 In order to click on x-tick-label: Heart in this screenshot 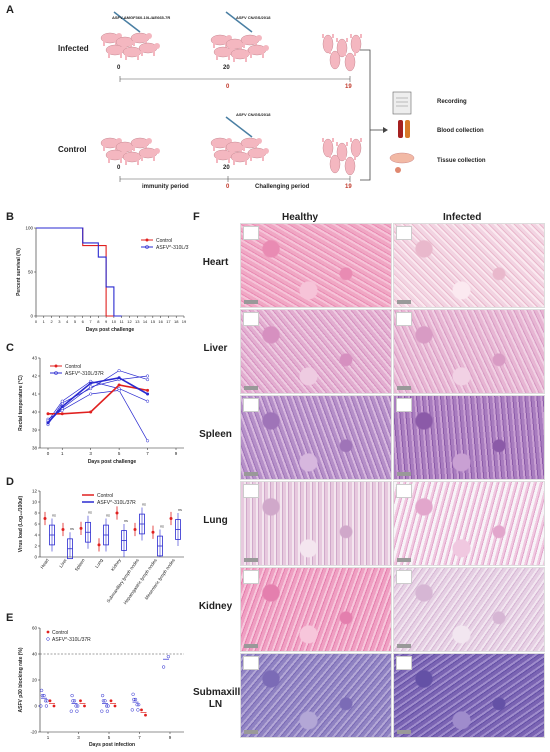, I will do `click(44, 563)`.